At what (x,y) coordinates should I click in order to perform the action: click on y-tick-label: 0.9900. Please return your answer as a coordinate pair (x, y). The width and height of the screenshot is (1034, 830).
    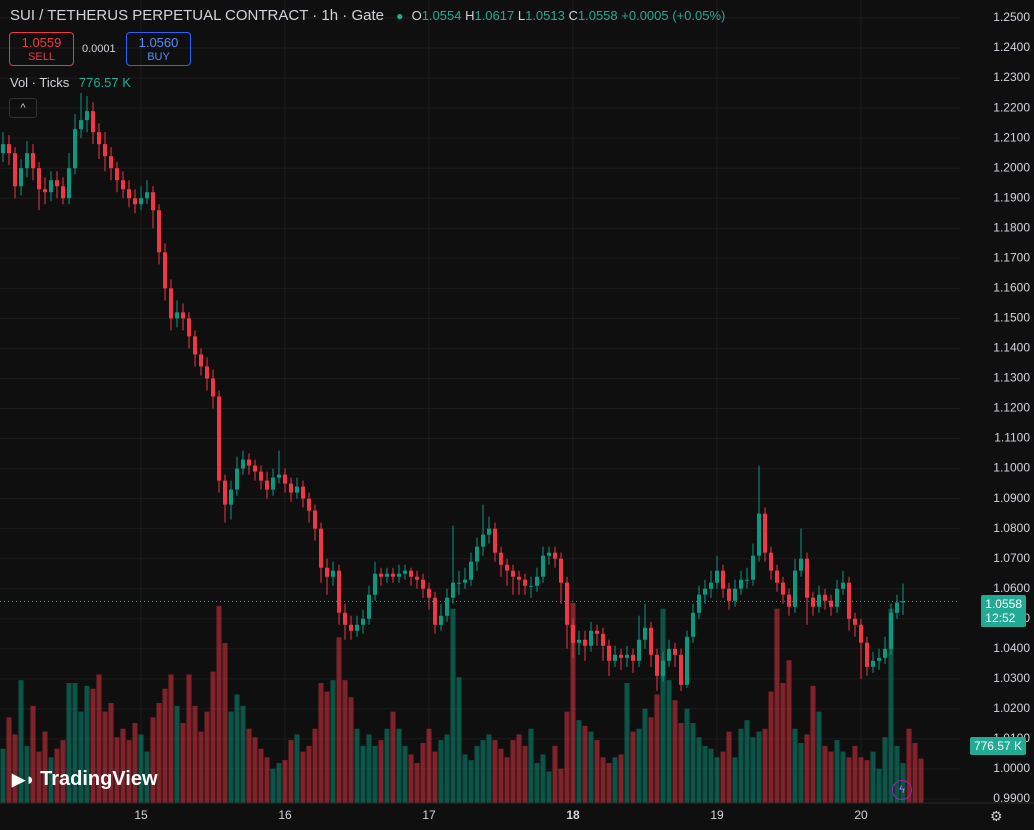
    Looking at the image, I should click on (1011, 798).